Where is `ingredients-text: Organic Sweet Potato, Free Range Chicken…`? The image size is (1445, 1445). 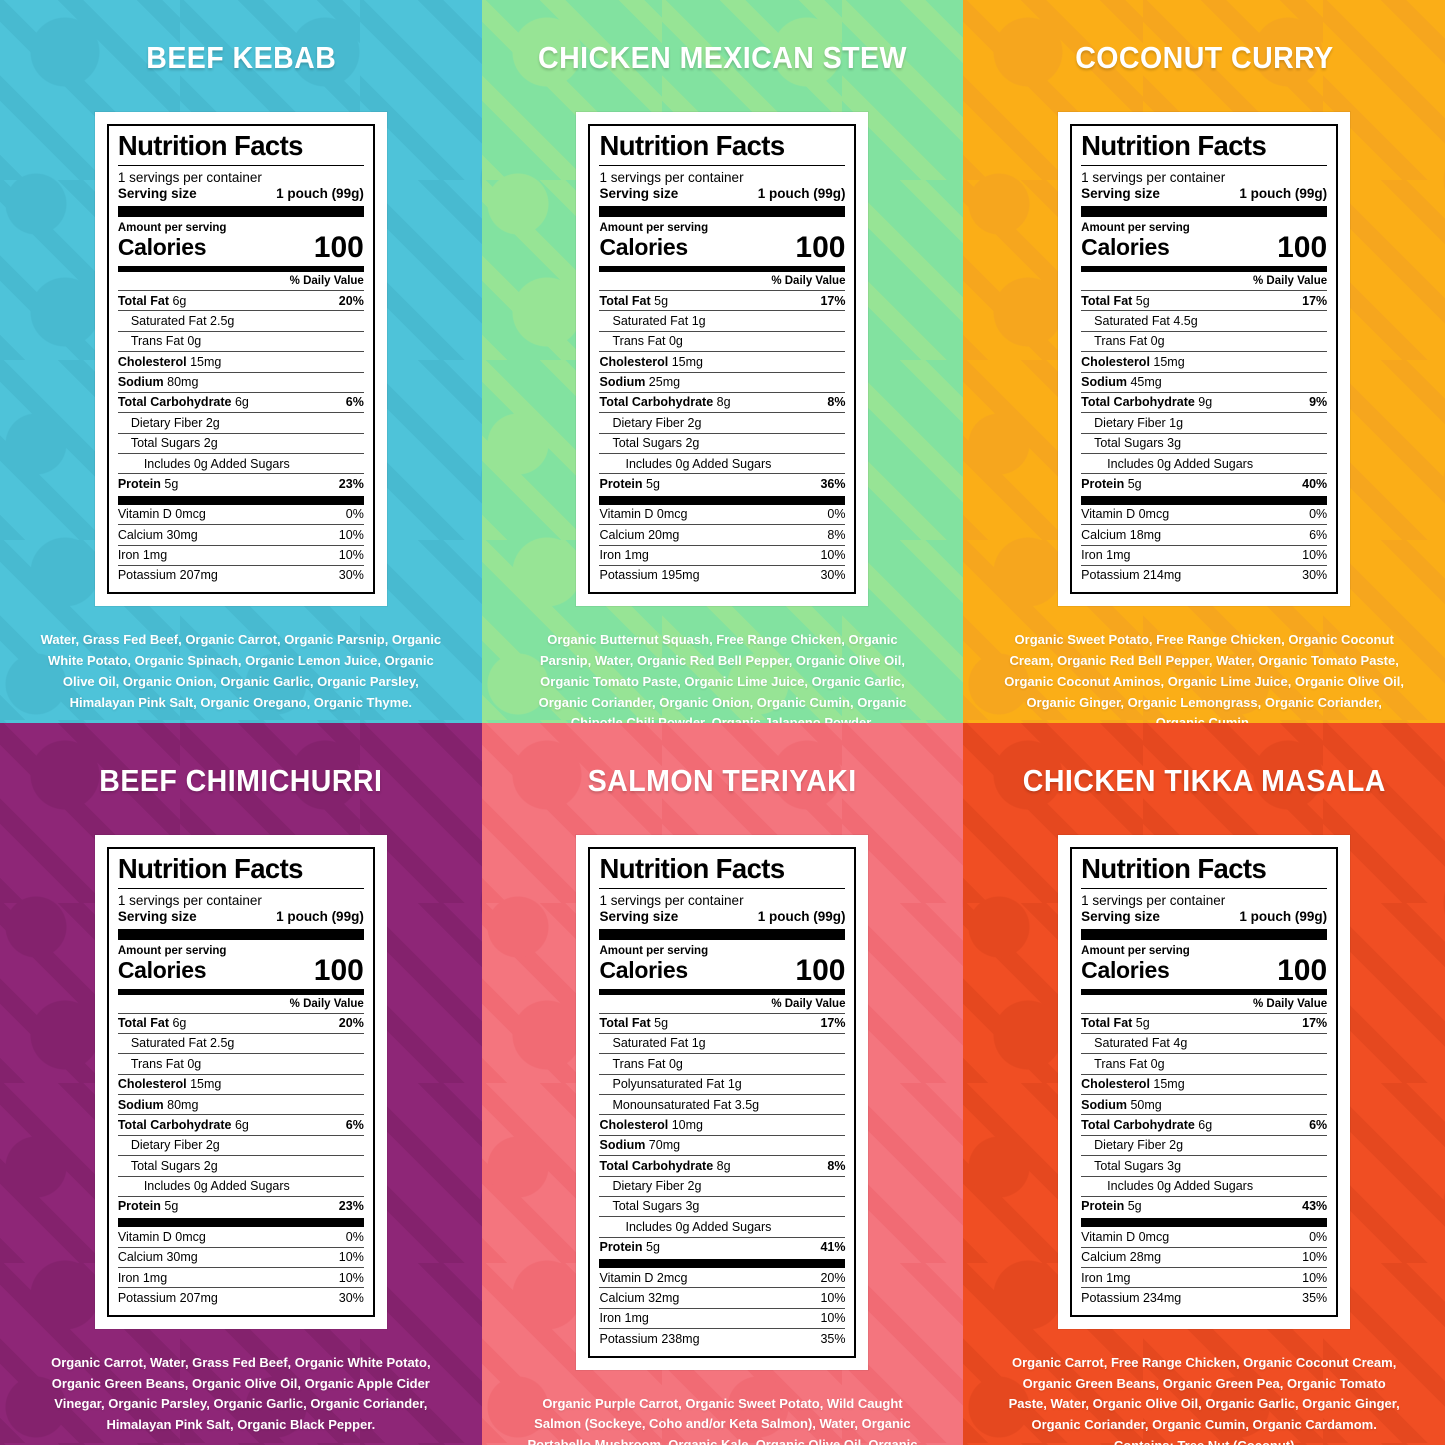
ingredients-text: Organic Sweet Potato, Free Range Chicken… is located at coordinates (1204, 677).